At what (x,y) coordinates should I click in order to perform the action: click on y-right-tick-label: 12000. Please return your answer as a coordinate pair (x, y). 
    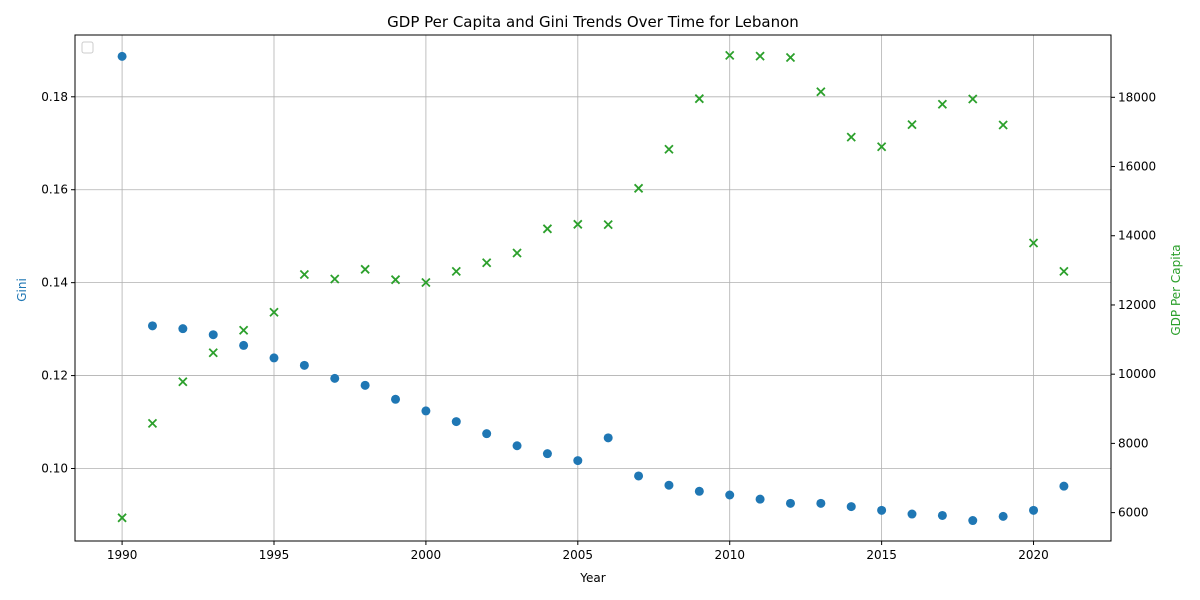
    Looking at the image, I should click on (1137, 305).